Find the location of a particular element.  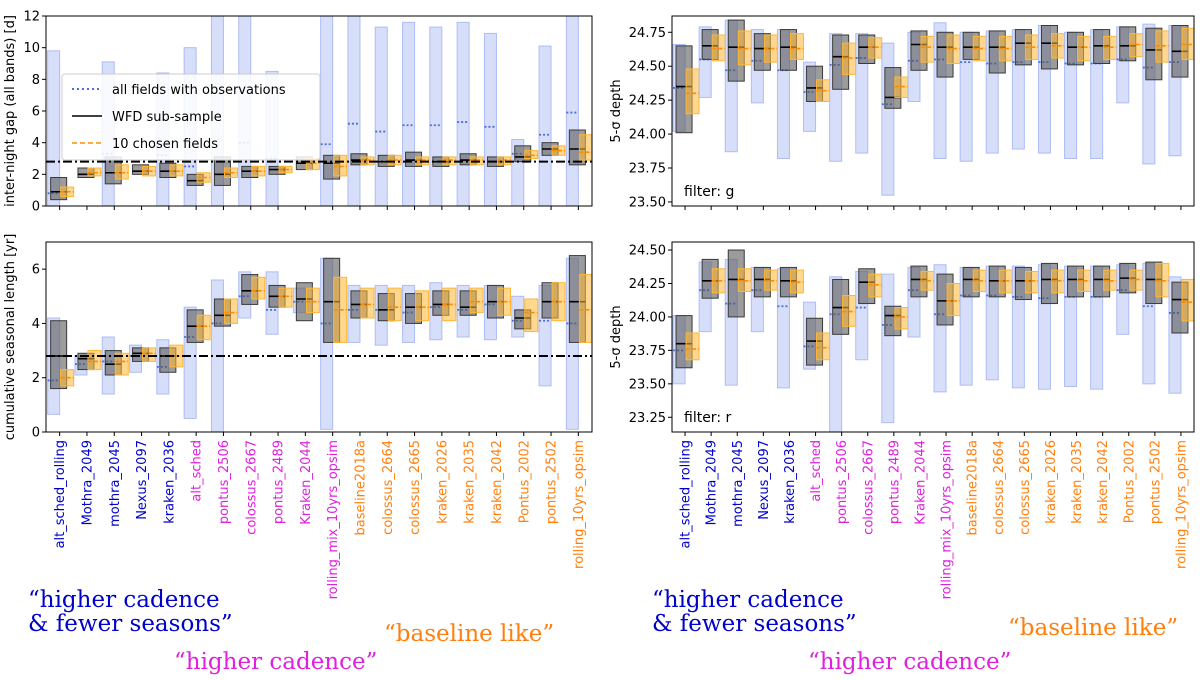

y-tick-label: 4 is located at coordinates (36, 324).